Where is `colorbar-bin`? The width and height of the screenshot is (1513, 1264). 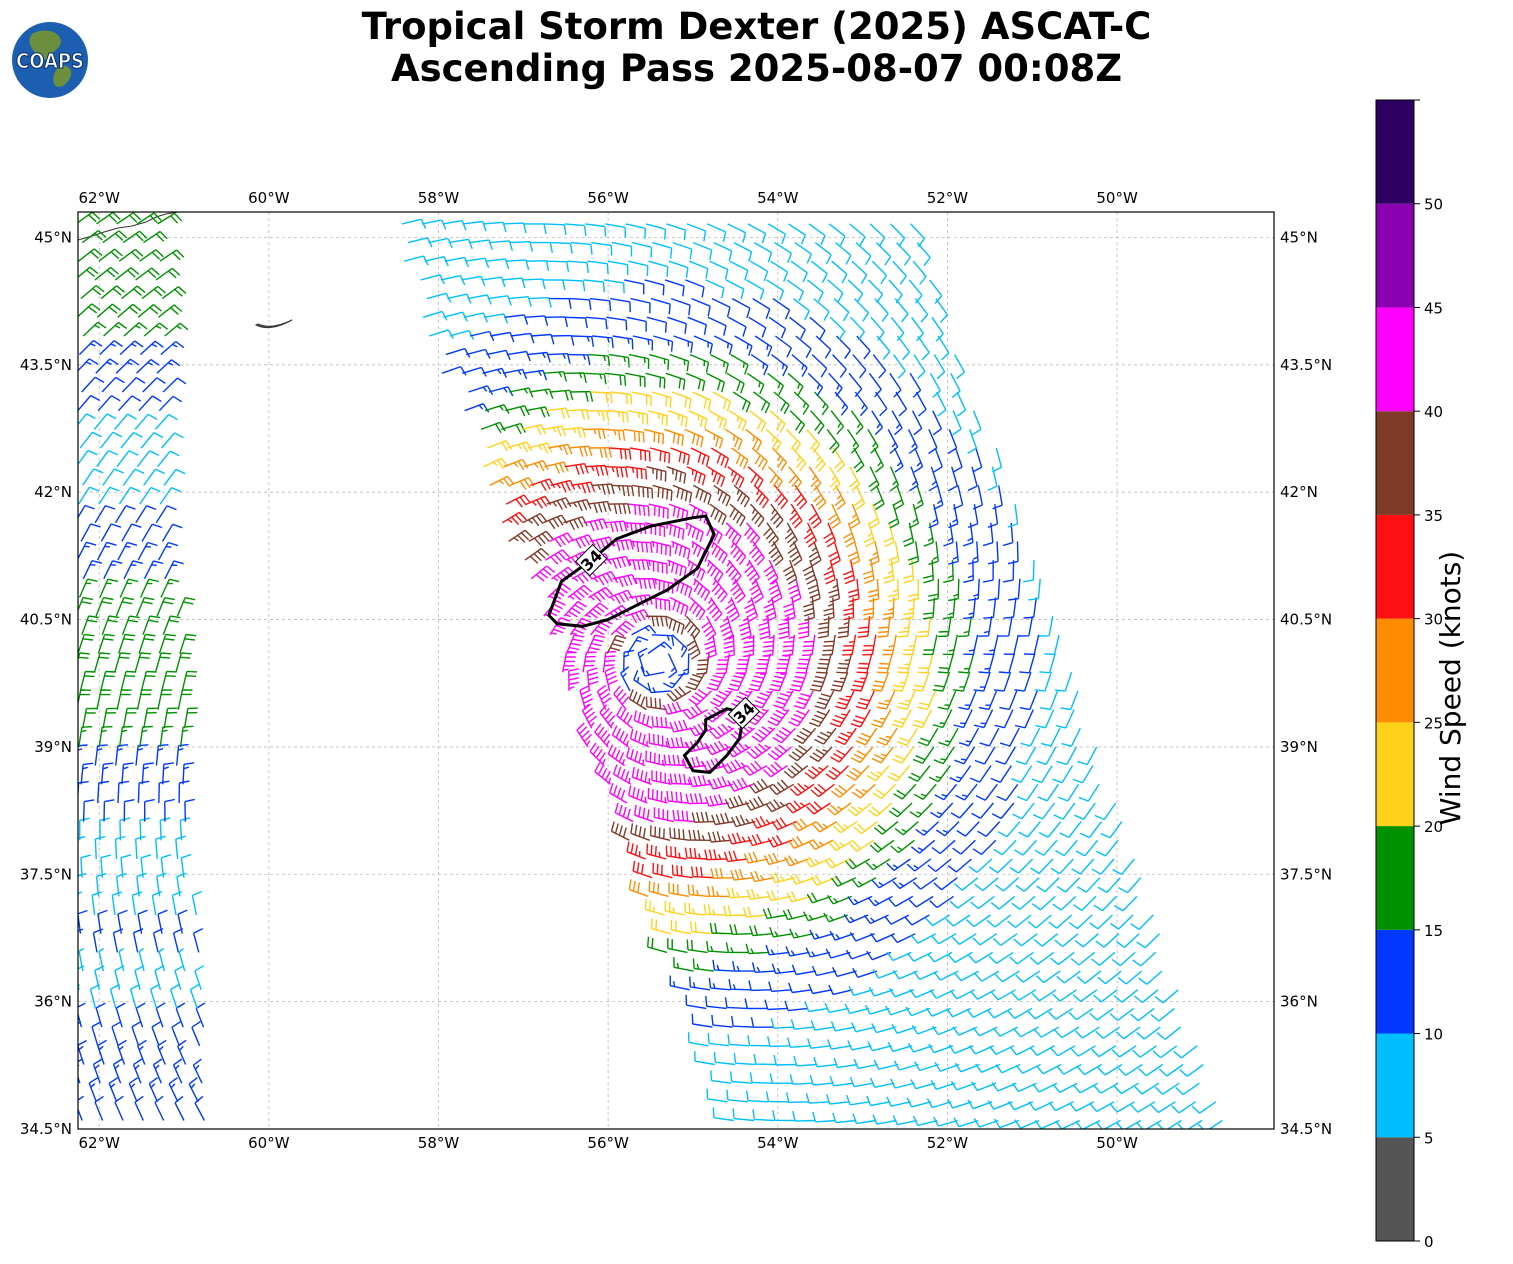
colorbar-bin is located at coordinates (1395, 566).